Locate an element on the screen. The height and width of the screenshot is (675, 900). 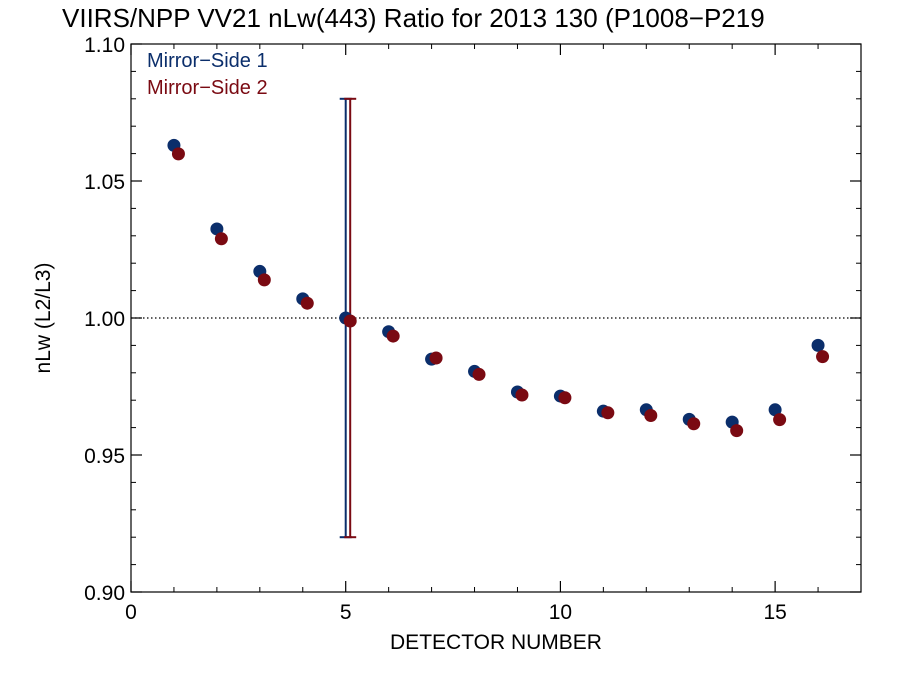
legend: Mirror−Side 1 Mirror−Side 2 is located at coordinates (207, 74).